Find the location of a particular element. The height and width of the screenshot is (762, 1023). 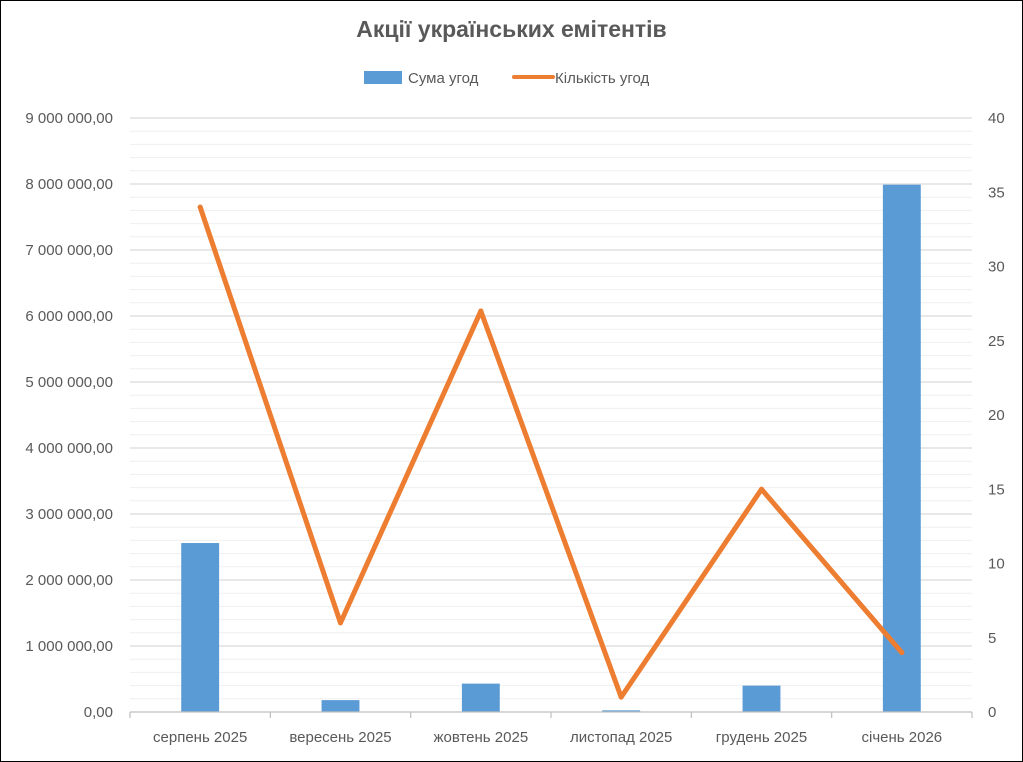

y-left-tick-label: 6 000 000,00 is located at coordinates (69, 316).